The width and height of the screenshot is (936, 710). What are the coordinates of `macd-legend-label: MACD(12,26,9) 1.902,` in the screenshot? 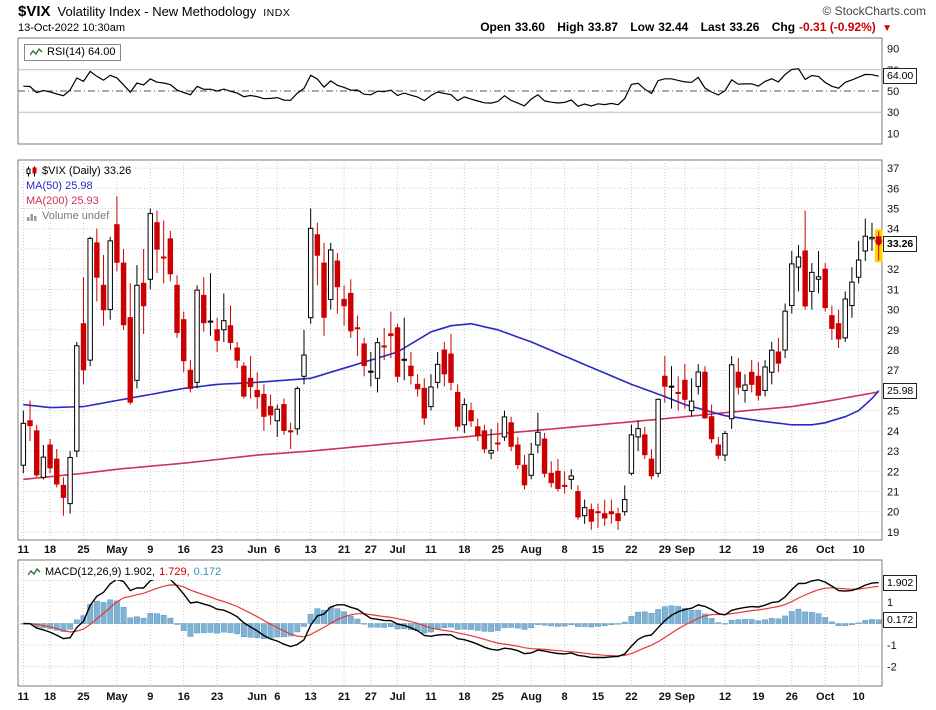 It's located at (100, 572).